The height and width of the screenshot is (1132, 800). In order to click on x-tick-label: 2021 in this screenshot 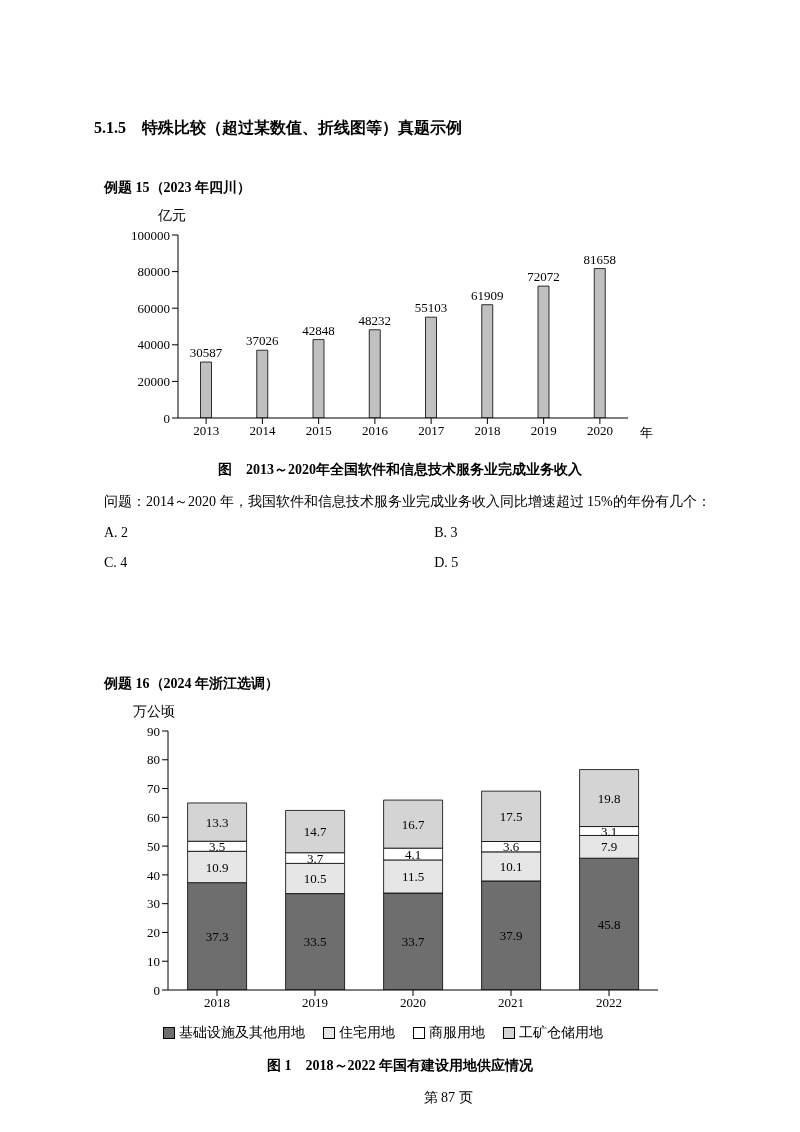, I will do `click(511, 1003)`.